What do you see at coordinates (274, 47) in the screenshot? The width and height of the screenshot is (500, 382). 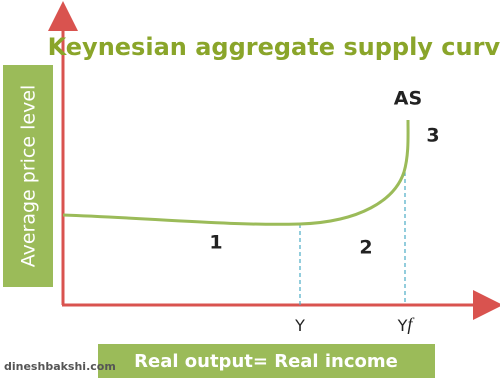 I see `title: Keynesian aggregate supply curve` at bounding box center [274, 47].